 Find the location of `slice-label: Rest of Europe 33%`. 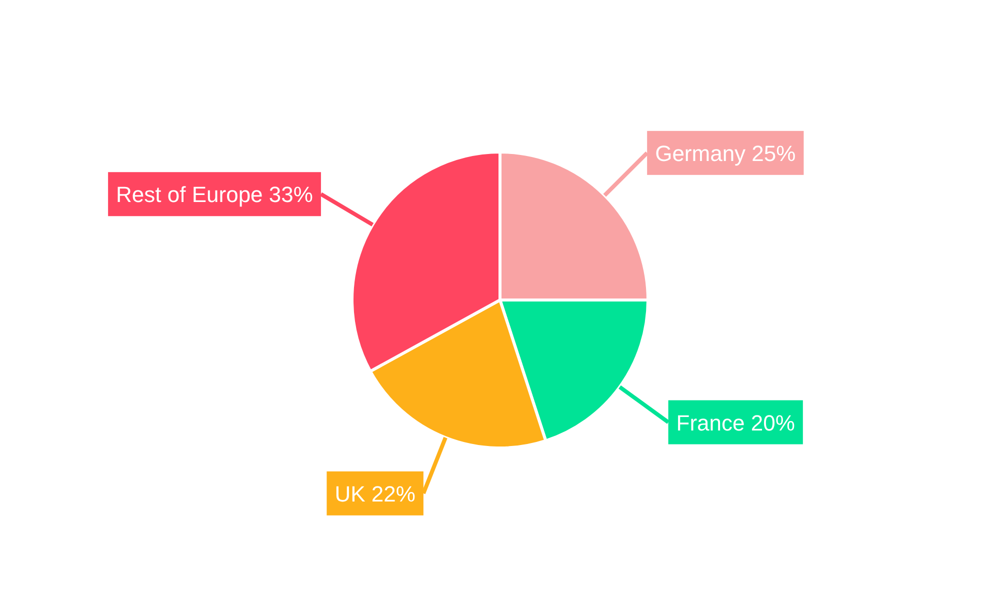

slice-label: Rest of Europe 33% is located at coordinates (214, 195).